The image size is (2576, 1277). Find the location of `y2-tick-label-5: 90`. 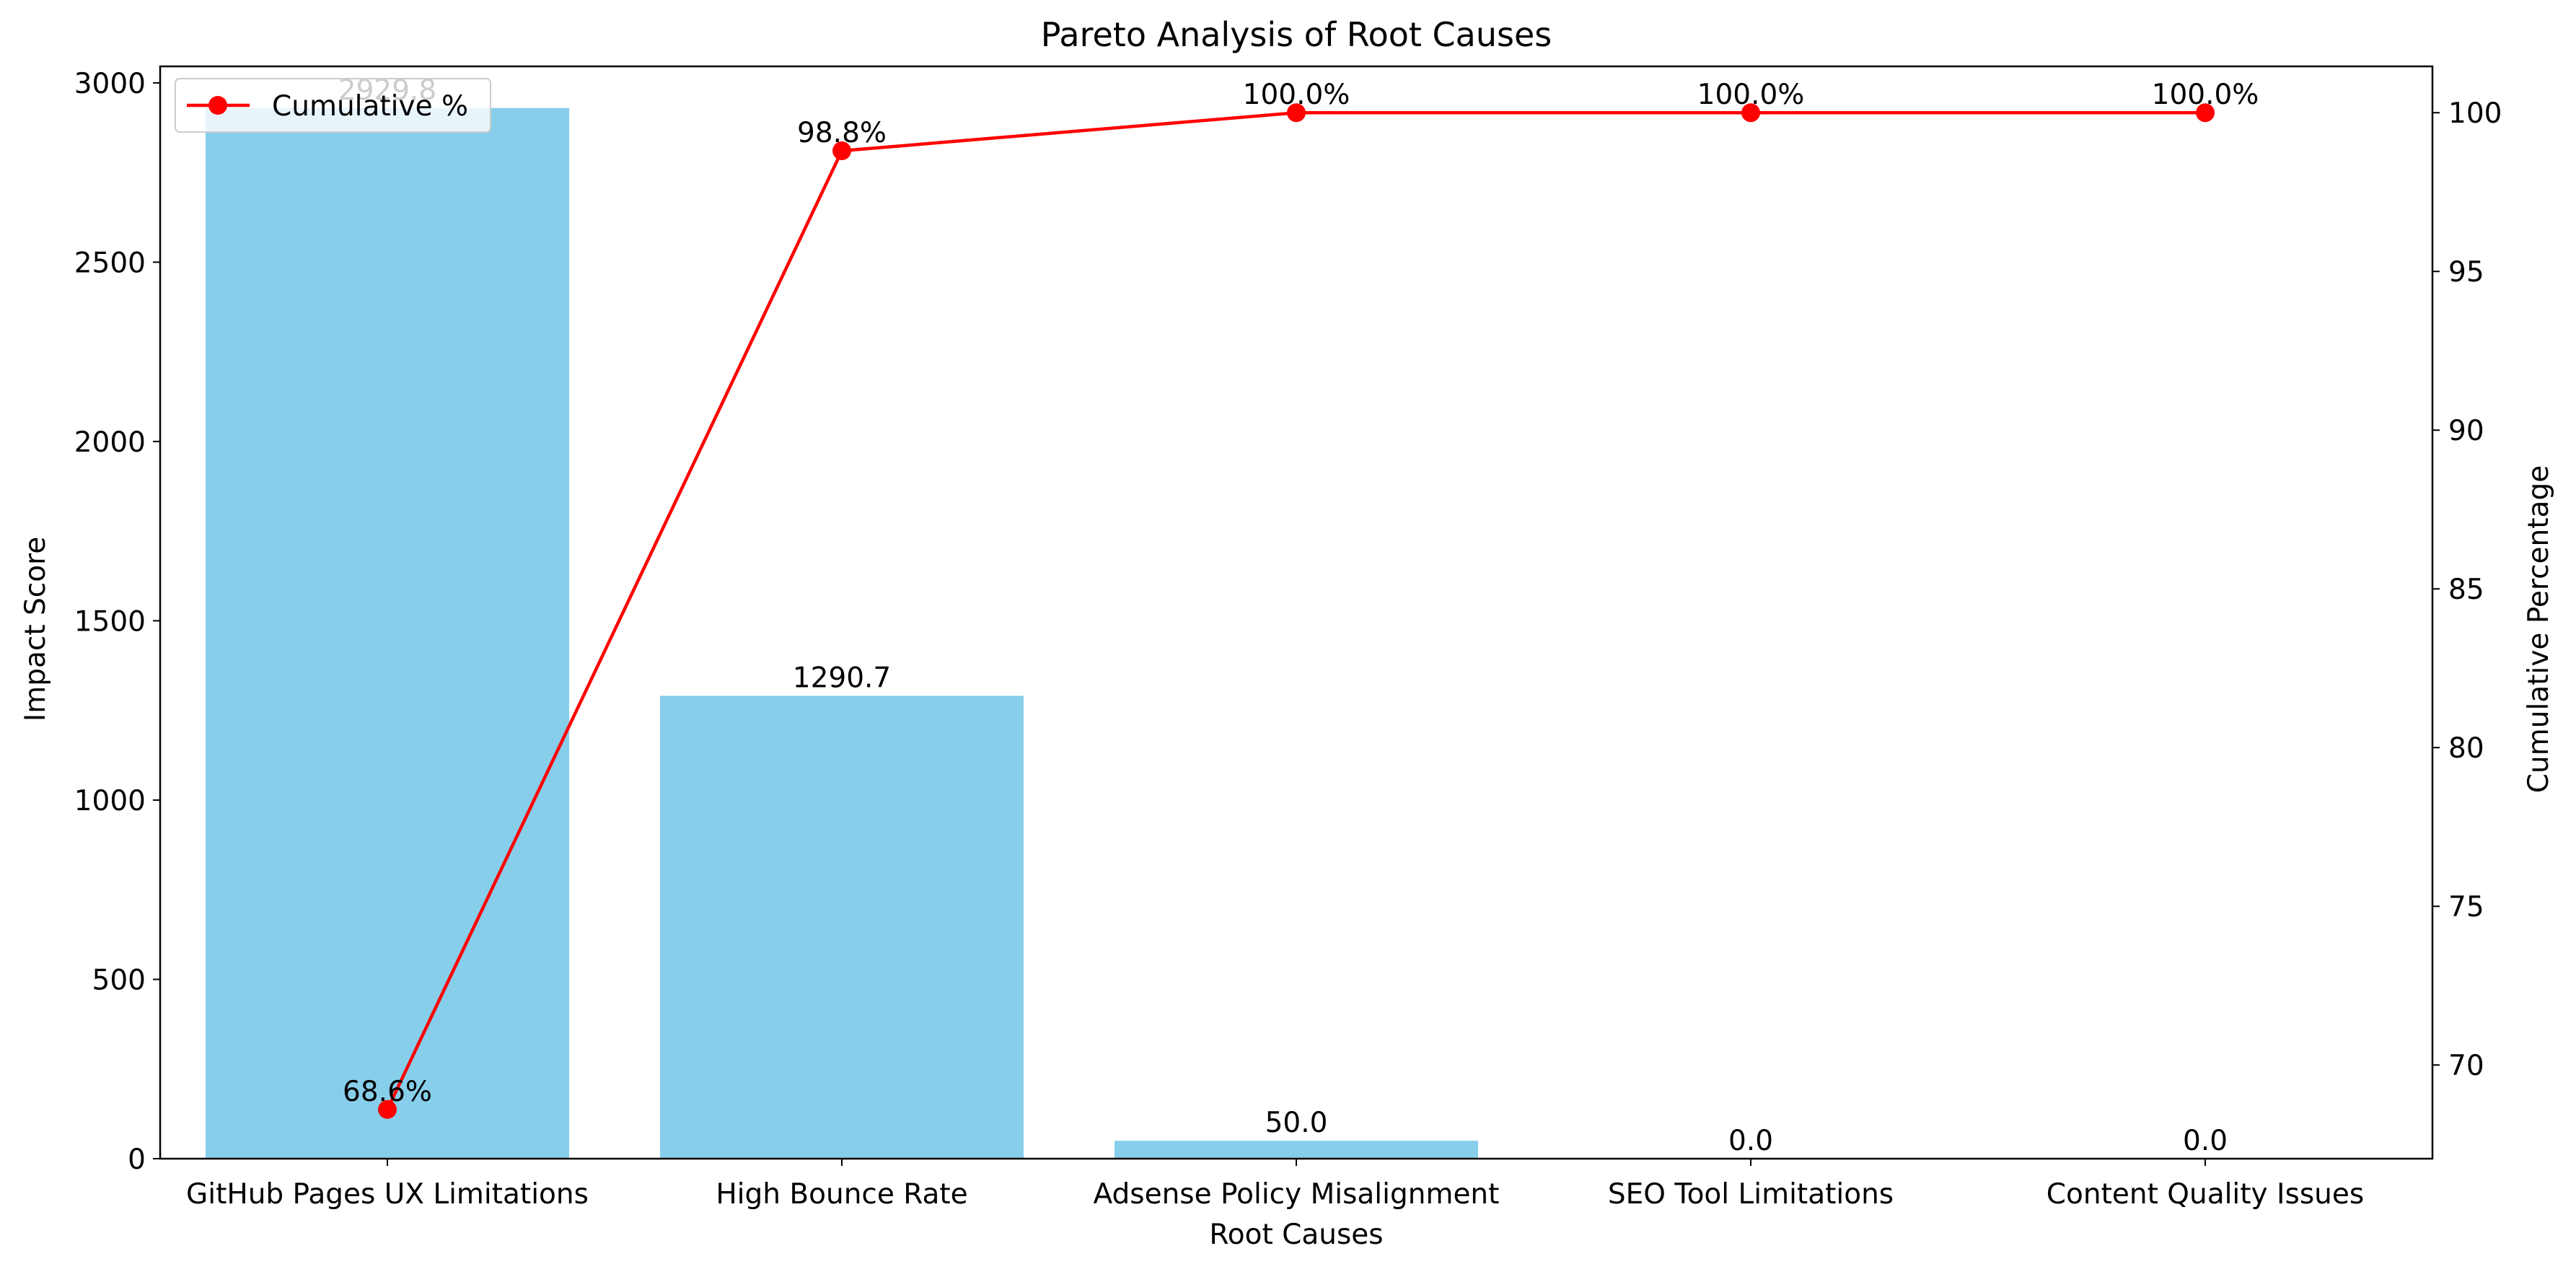

y2-tick-label-5: 90 is located at coordinates (2466, 431).